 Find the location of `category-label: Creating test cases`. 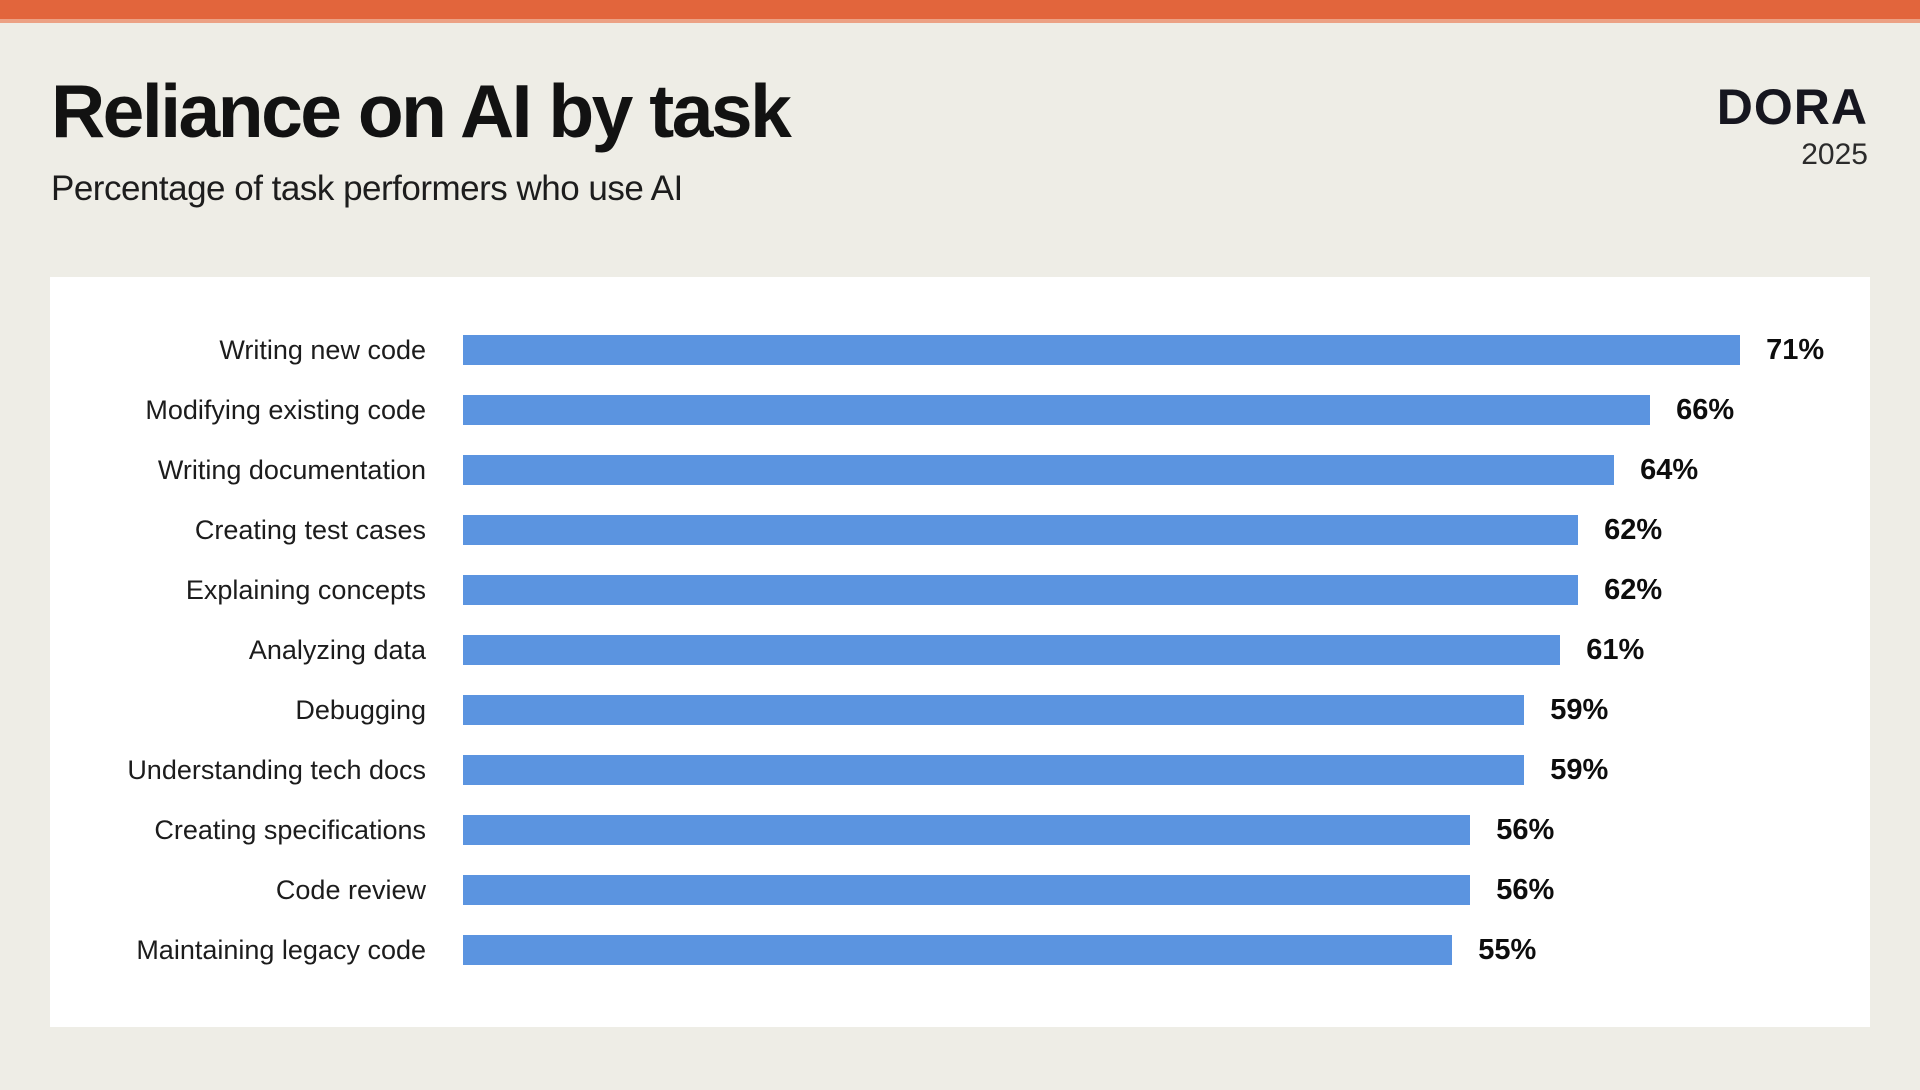

category-label: Creating test cases is located at coordinates (310, 529).